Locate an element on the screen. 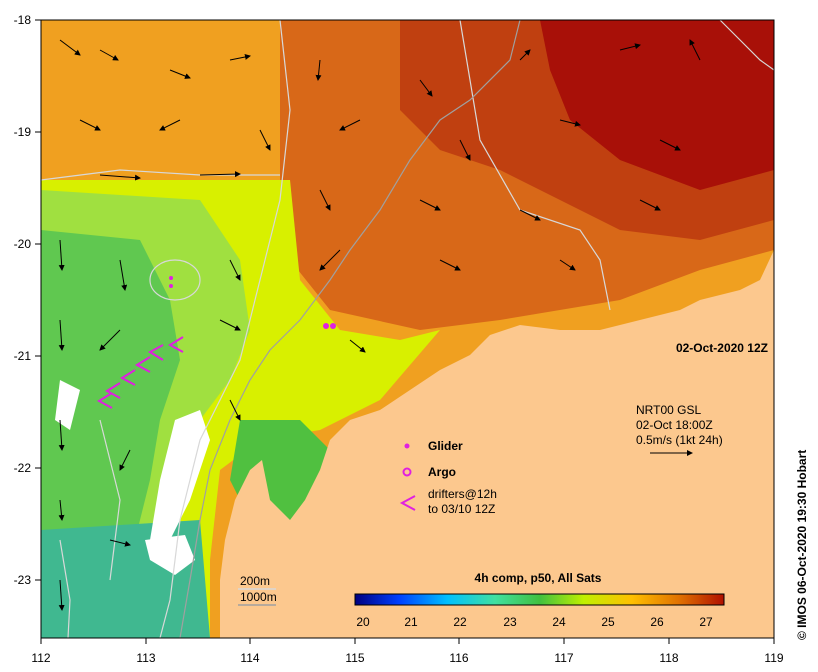 The image size is (818, 672). lon-tick-119: 119 is located at coordinates (773, 658).